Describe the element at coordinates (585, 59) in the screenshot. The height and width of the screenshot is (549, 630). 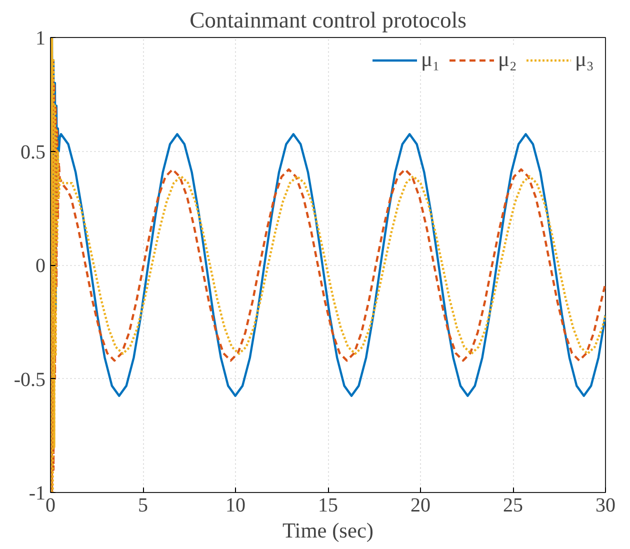
I see `legend-label: μ₃` at that location.